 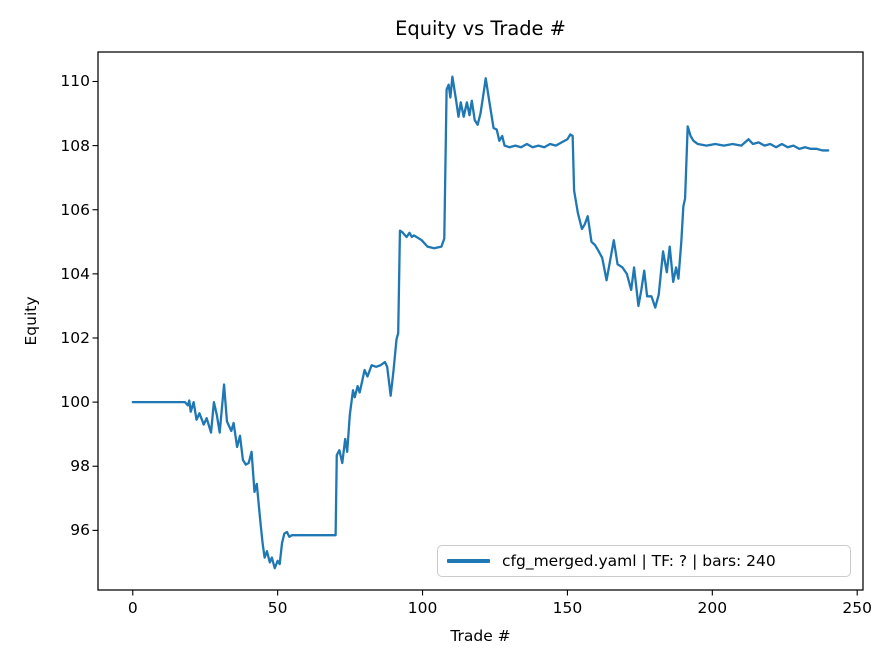 I want to click on x-tick-label: 150, so click(x=567, y=608).